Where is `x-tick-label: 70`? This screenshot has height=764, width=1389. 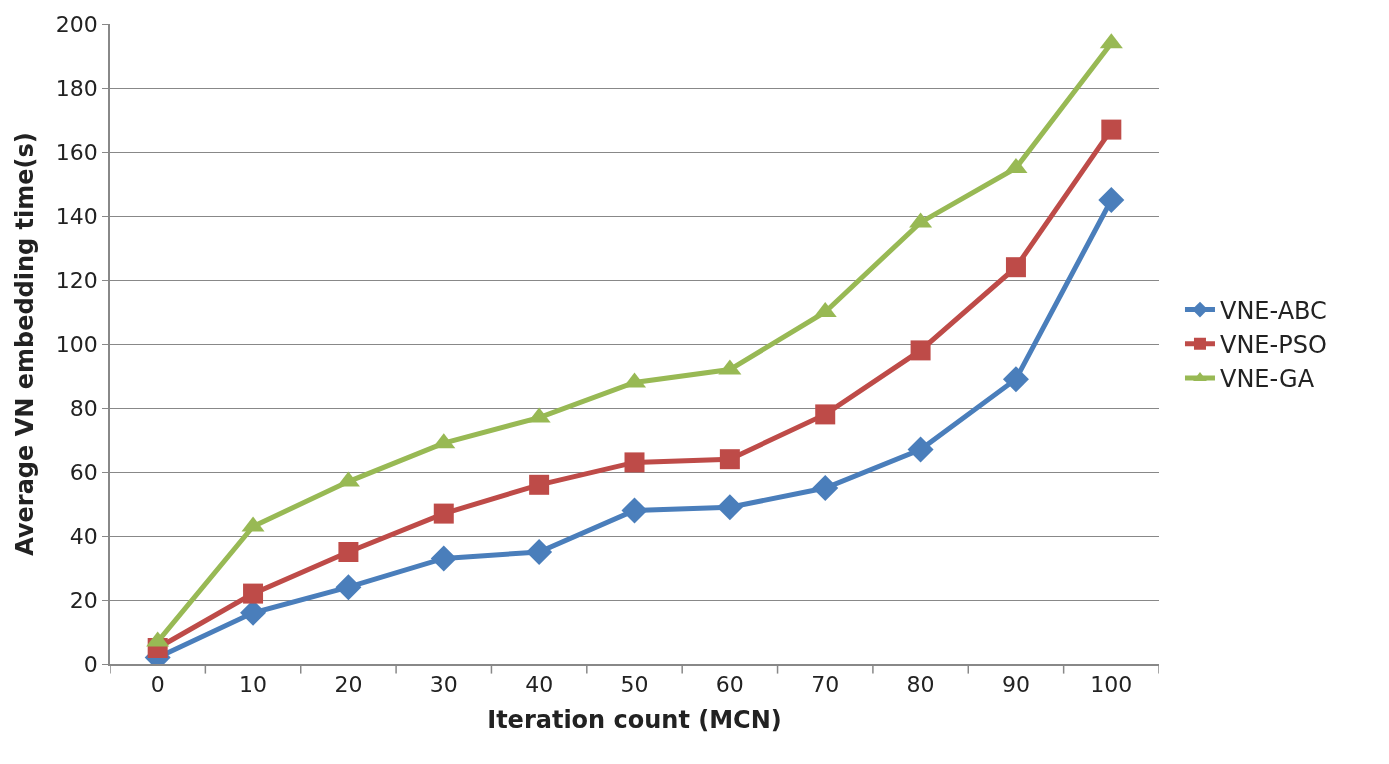
x-tick-label: 70 is located at coordinates (825, 685).